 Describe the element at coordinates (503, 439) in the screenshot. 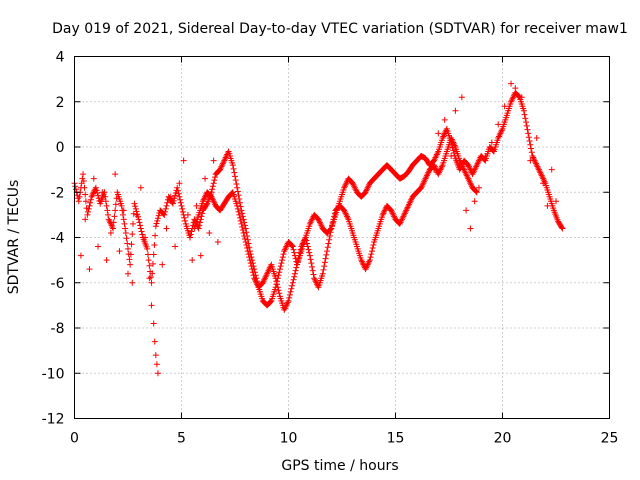

I see `x-tick-label: 20` at that location.